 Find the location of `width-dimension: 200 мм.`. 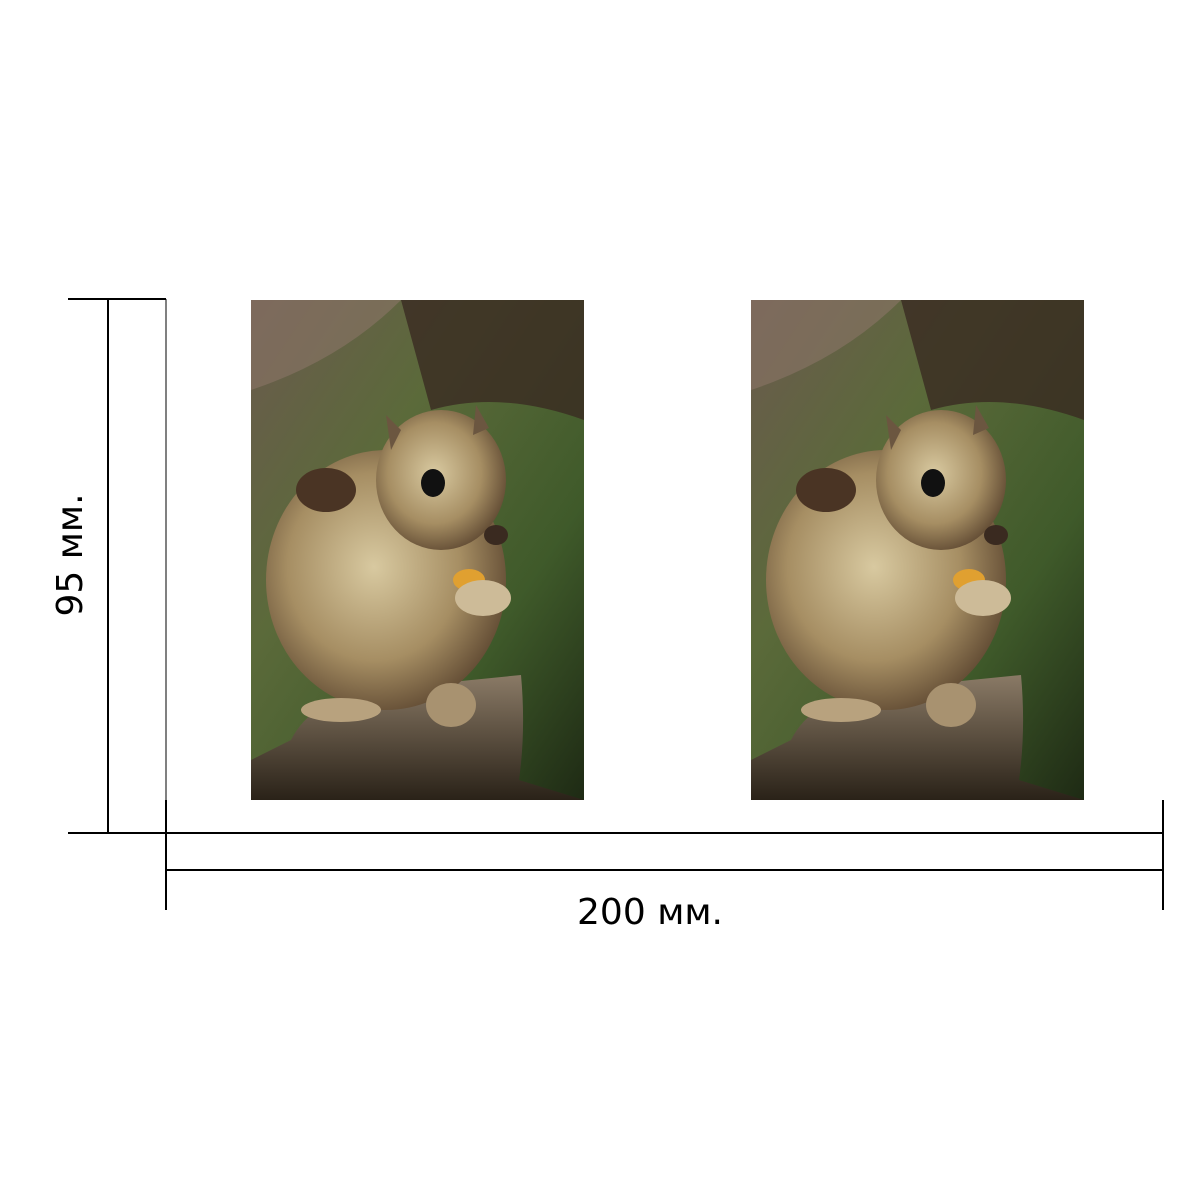

width-dimension: 200 мм. is located at coordinates (664, 866).